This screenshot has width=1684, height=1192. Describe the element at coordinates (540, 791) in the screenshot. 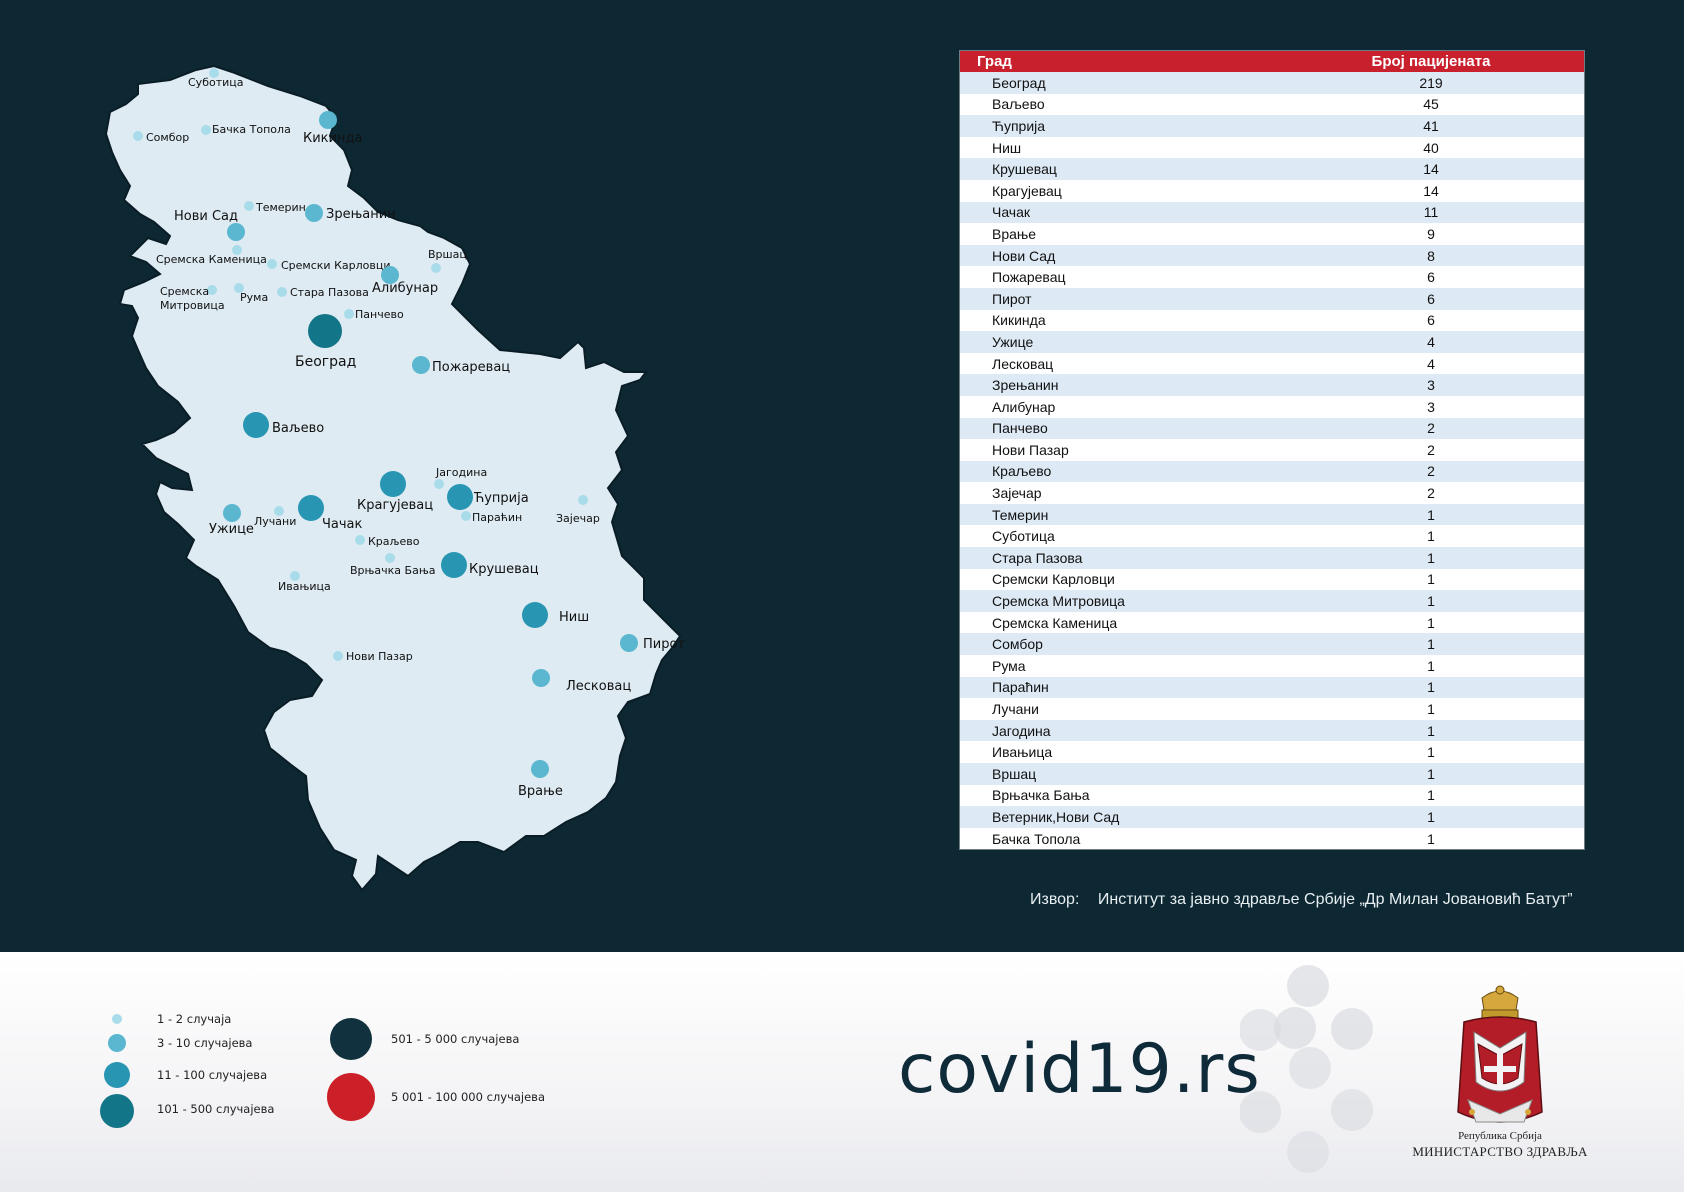

I see `map-label: Врање` at that location.